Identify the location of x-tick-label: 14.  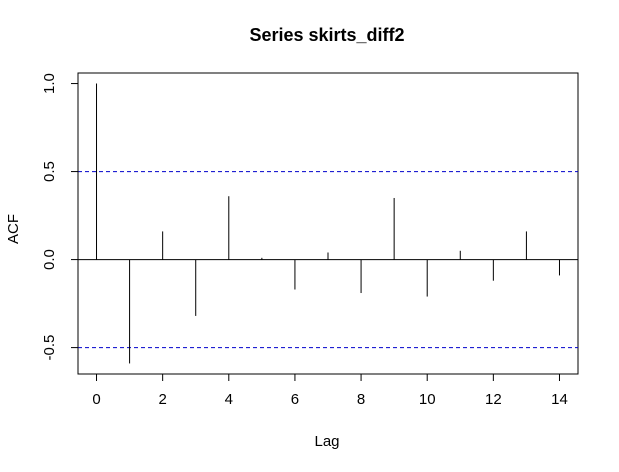
(559, 399).